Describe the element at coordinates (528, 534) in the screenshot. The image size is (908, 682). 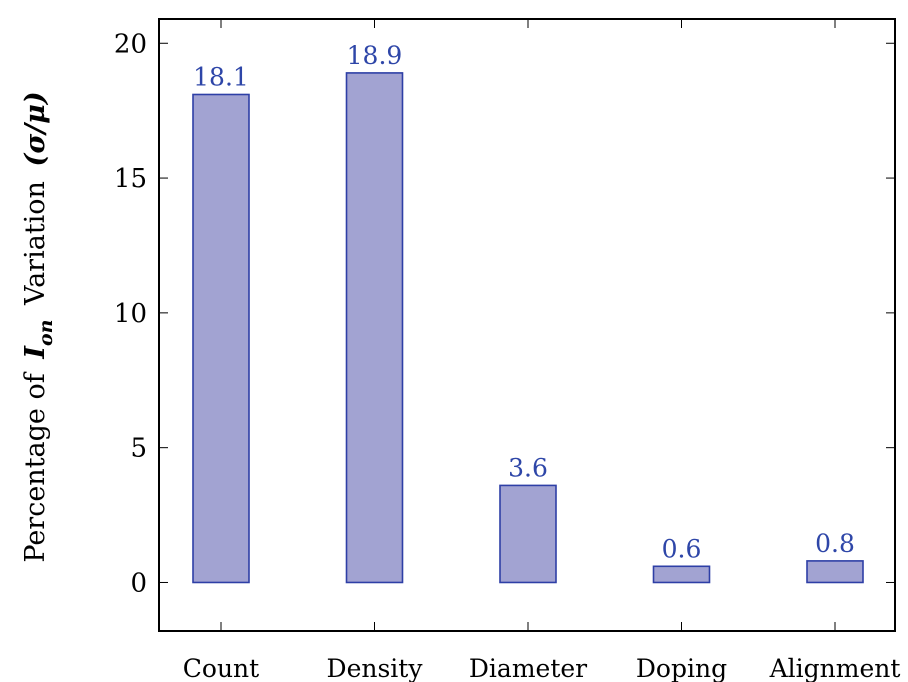
I see `bar-diameter` at that location.